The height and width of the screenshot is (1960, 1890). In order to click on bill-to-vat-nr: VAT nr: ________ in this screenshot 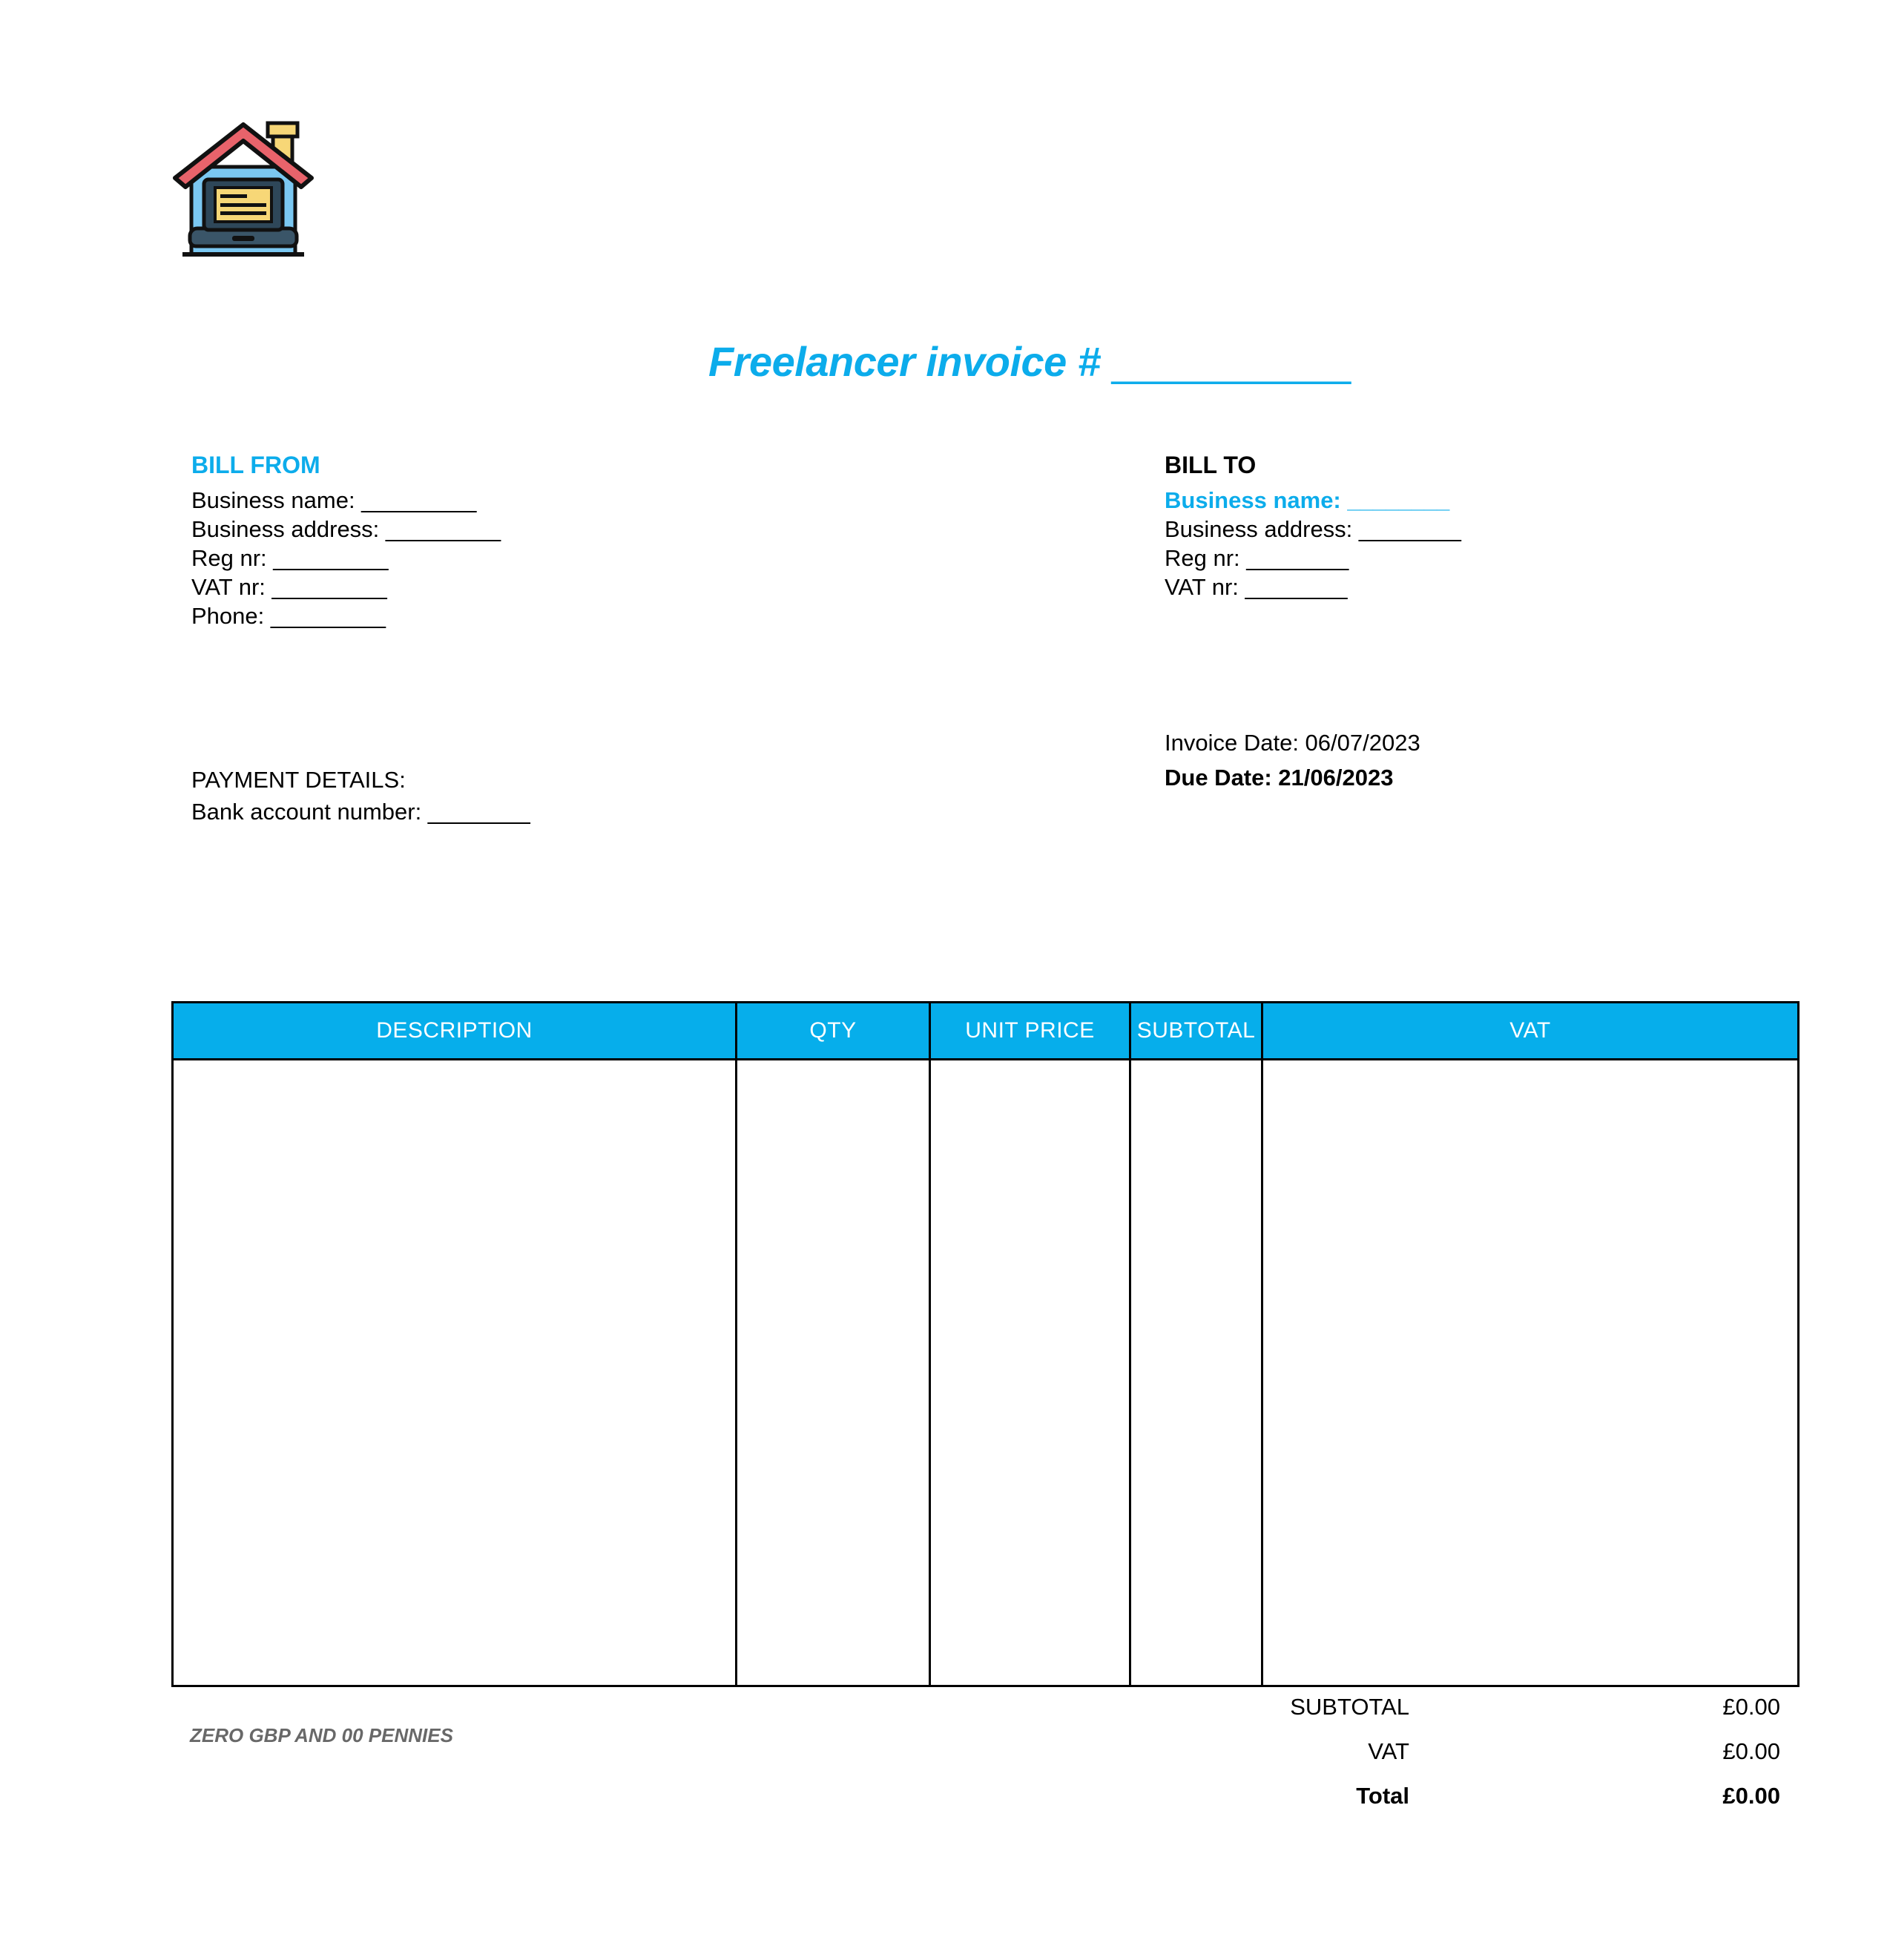, I will do `click(1256, 587)`.